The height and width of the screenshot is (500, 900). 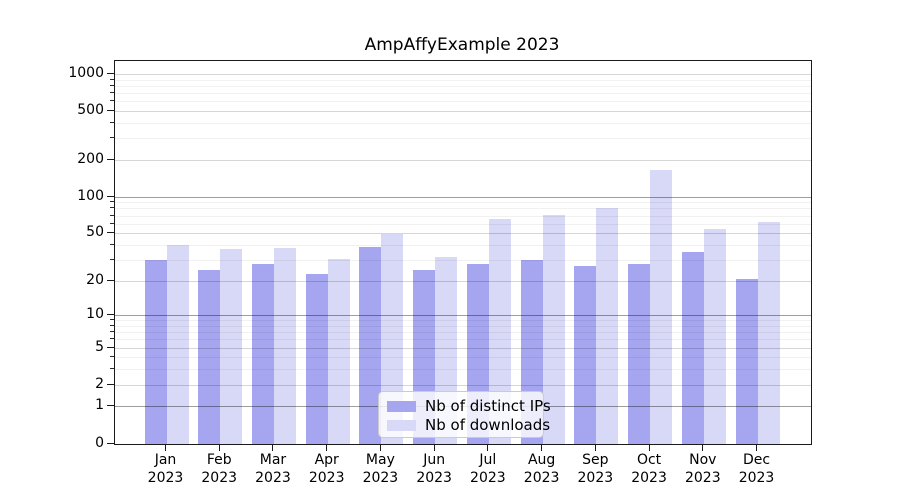 I want to click on x-tick-month: May, so click(x=380, y=460).